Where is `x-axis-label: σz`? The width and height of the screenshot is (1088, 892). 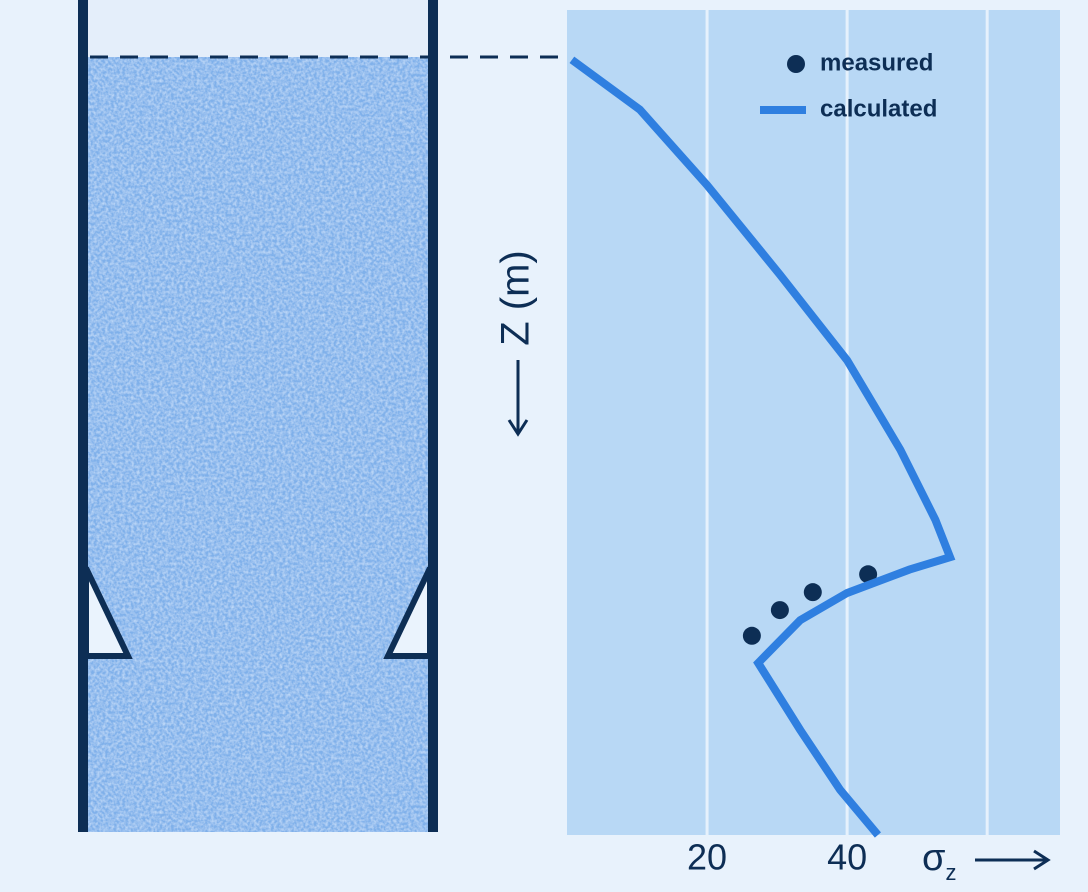 x-axis-label: σz is located at coordinates (939, 861).